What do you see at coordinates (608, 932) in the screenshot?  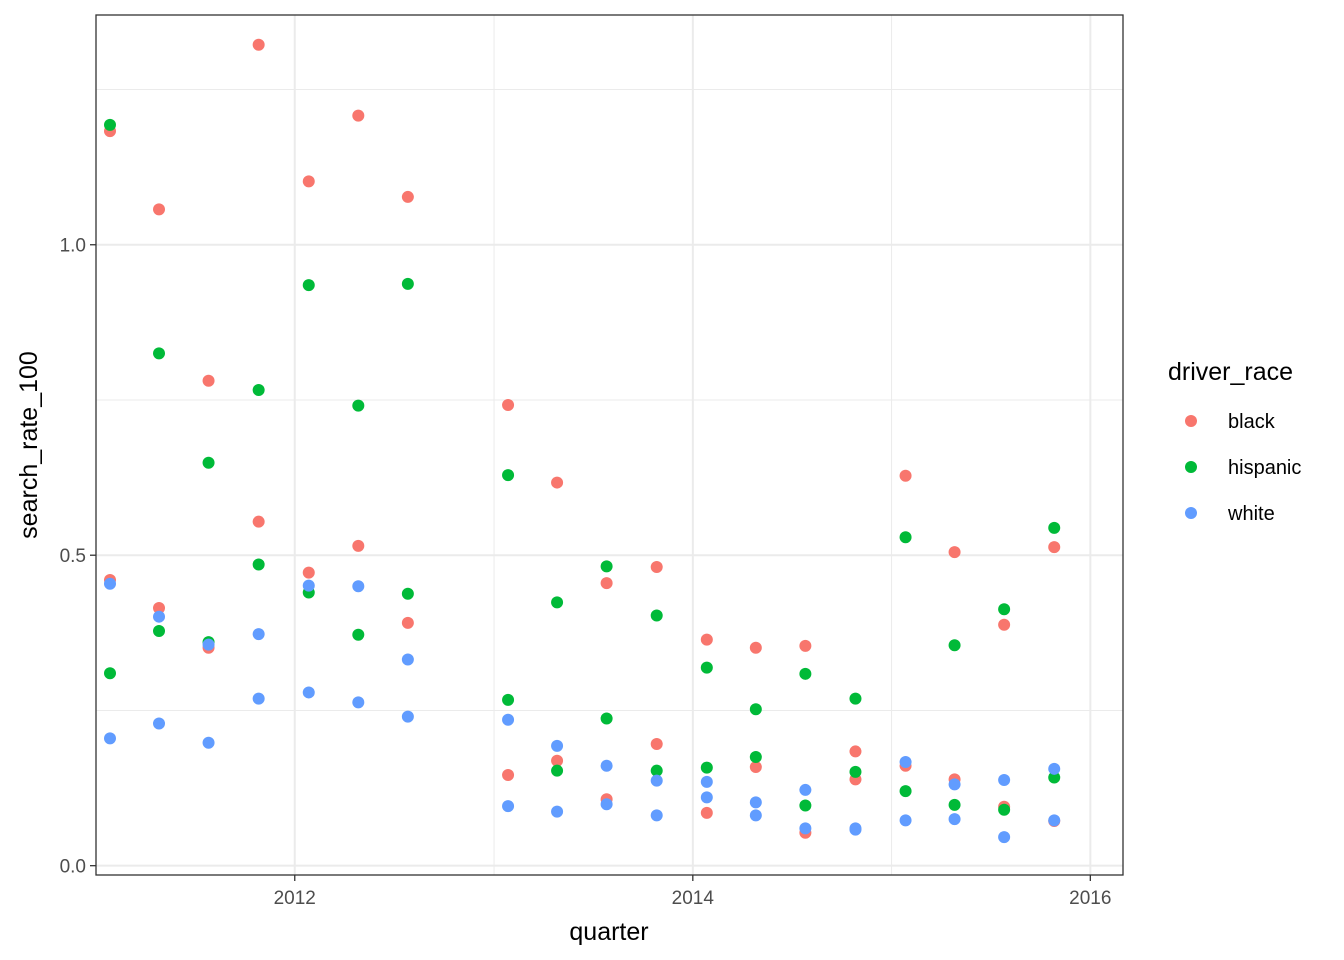 I see `x-axis-title: quarter` at bounding box center [608, 932].